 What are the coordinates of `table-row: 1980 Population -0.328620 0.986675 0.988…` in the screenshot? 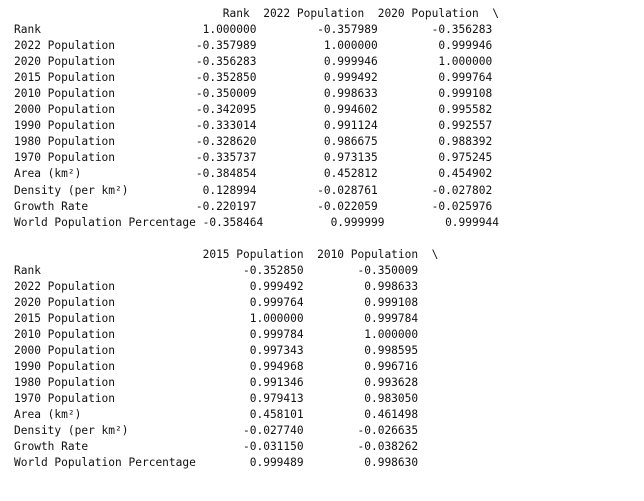 It's located at (253, 142).